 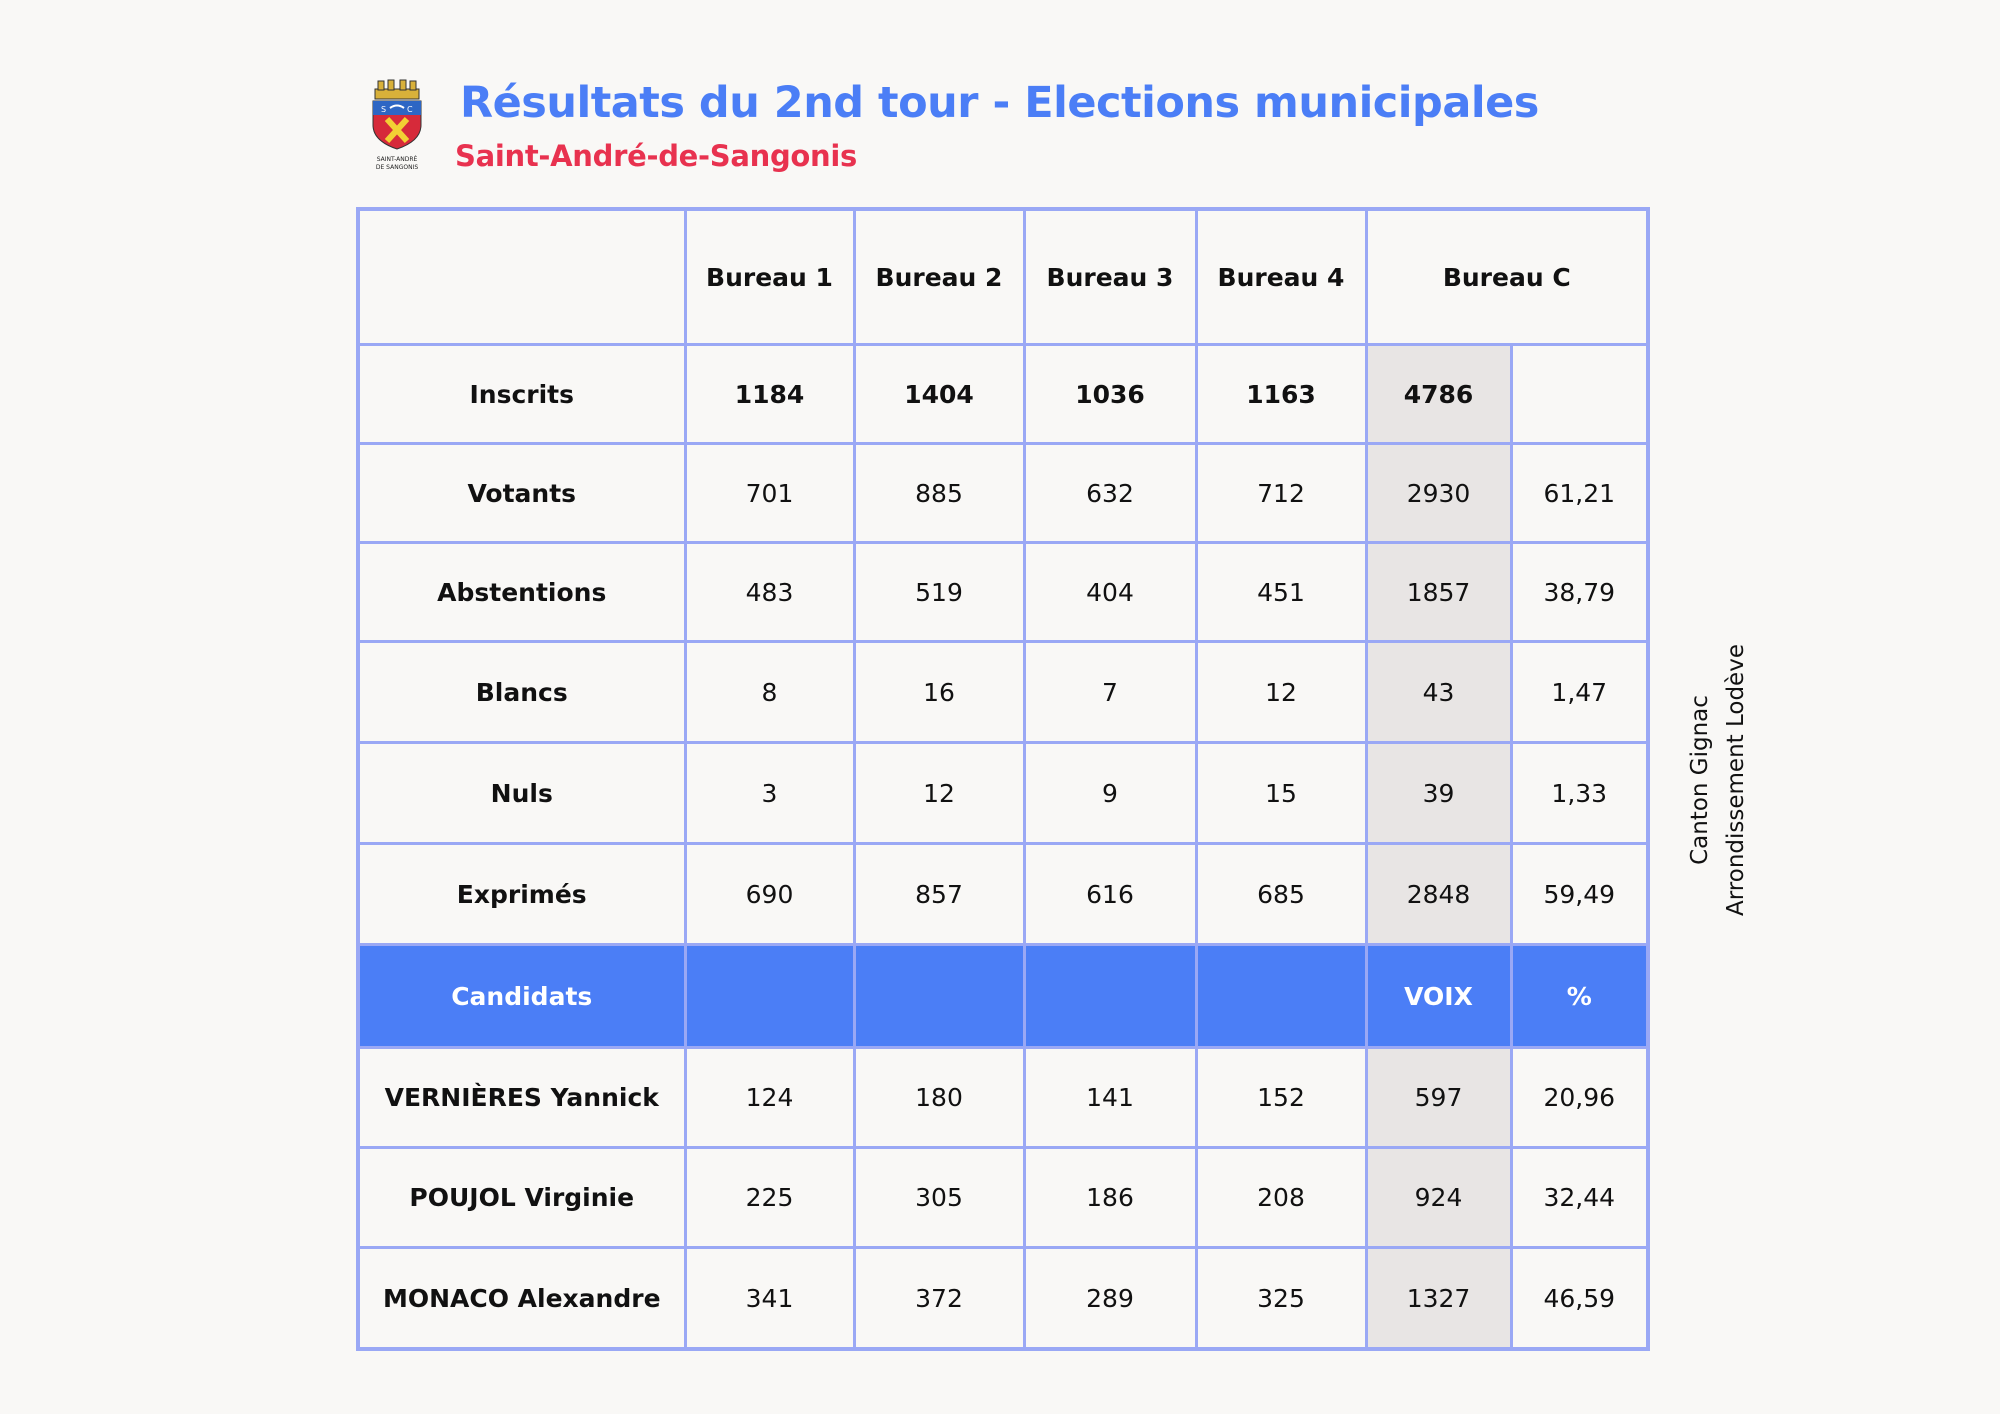 I want to click on cell-value: 519, so click(x=939, y=592).